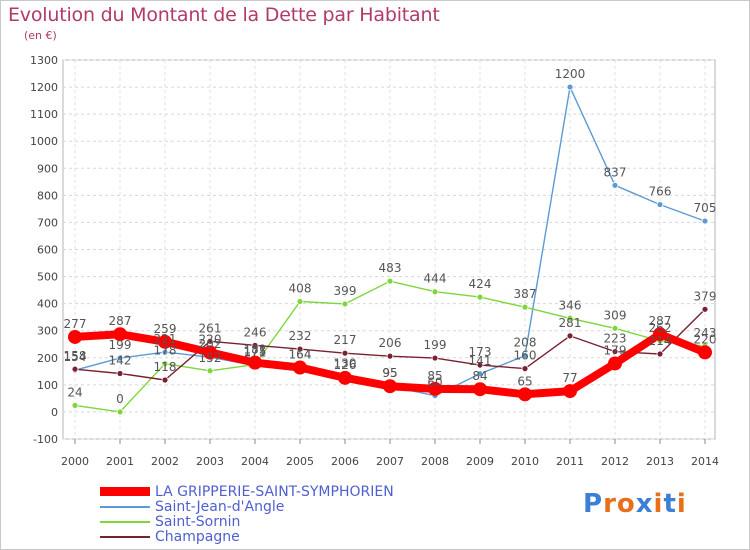  I want to click on y-tick-label: 1000, so click(44, 141).